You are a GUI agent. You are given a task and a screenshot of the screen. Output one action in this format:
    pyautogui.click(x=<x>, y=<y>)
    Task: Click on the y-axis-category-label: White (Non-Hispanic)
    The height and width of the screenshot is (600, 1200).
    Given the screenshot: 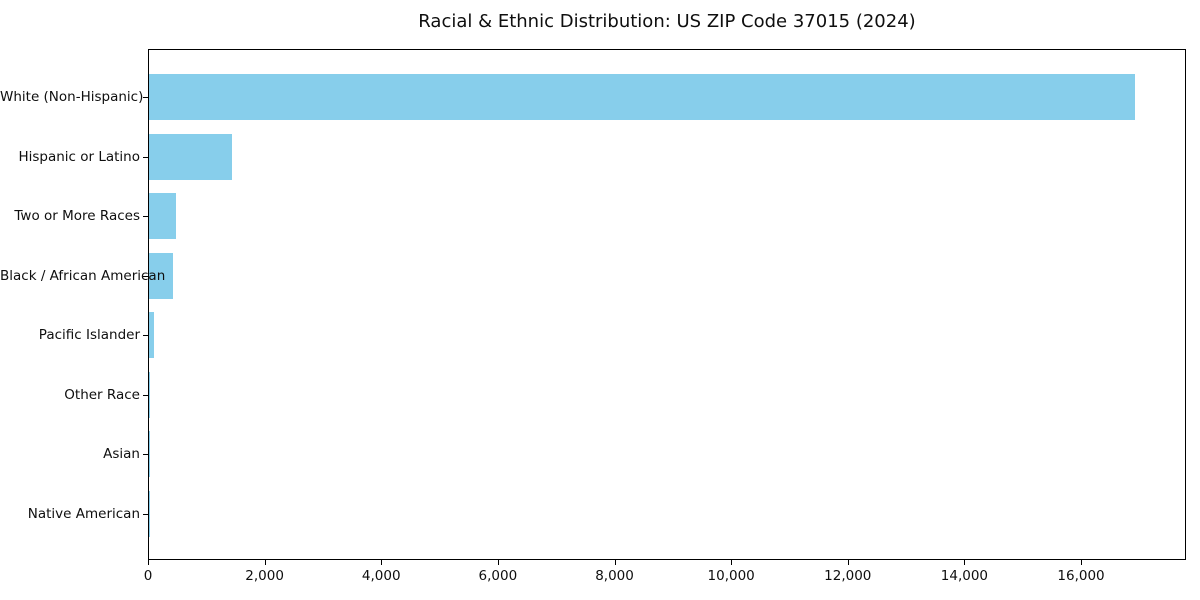 What is the action you would take?
    pyautogui.click(x=72, y=97)
    